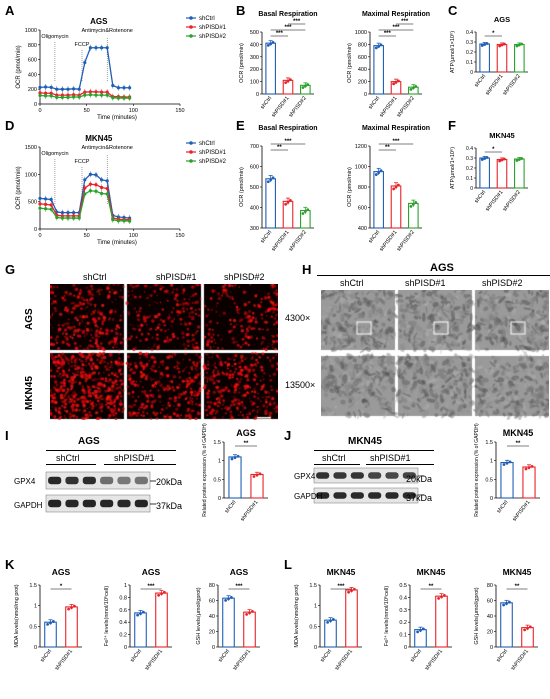  Describe the element at coordinates (350, 63) in the screenshot. I see `y-axis-label: OCR (pmol/min)` at that location.